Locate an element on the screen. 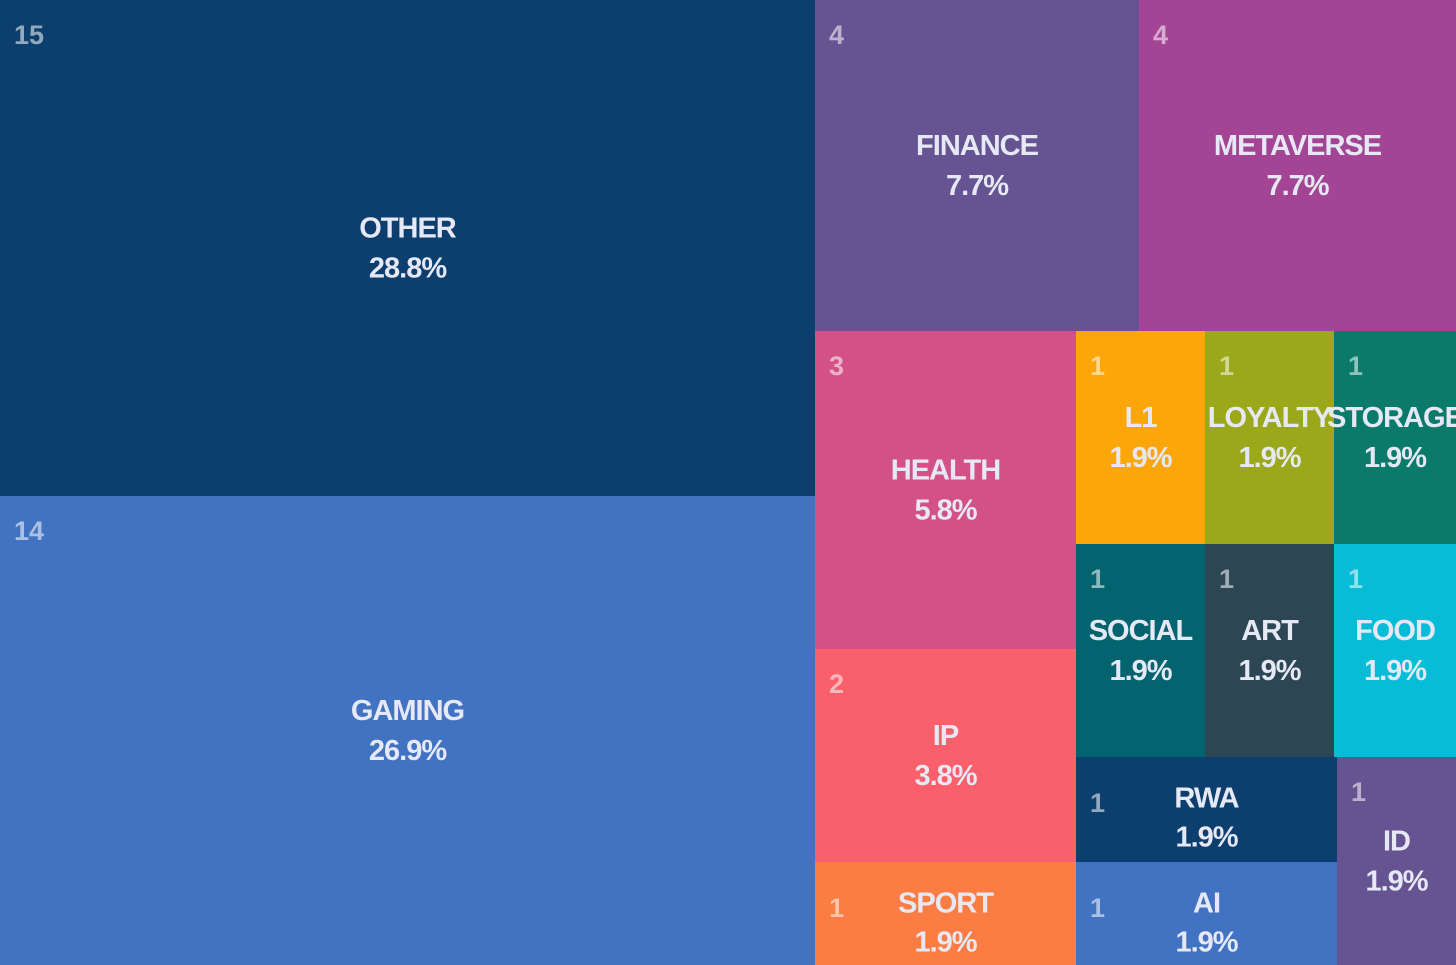 This screenshot has height=965, width=1456. tile-count: 2 is located at coordinates (836, 684).